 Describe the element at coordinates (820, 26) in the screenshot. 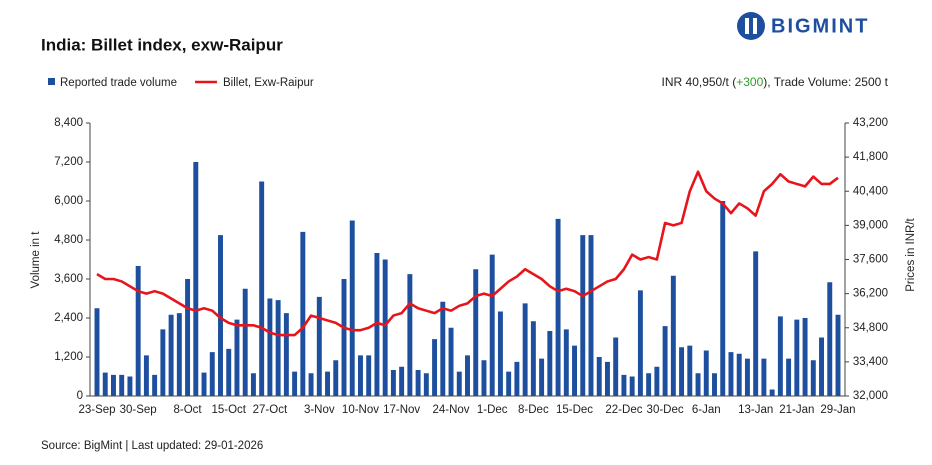

I see `logo-text: BIGMINT` at that location.